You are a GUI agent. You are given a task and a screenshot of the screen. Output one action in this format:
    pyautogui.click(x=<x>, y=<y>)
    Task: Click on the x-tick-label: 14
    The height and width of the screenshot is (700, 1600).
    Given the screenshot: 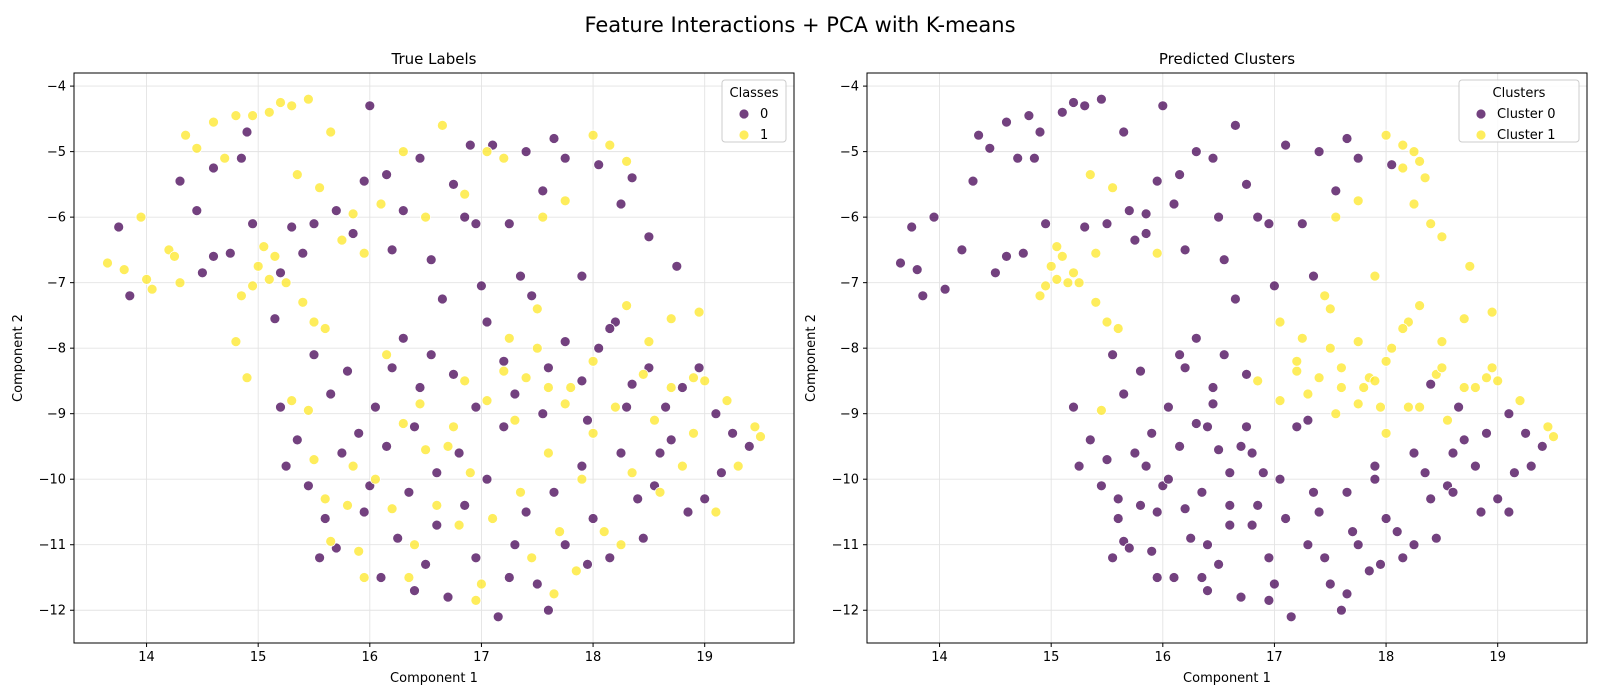 What is the action you would take?
    pyautogui.click(x=146, y=657)
    